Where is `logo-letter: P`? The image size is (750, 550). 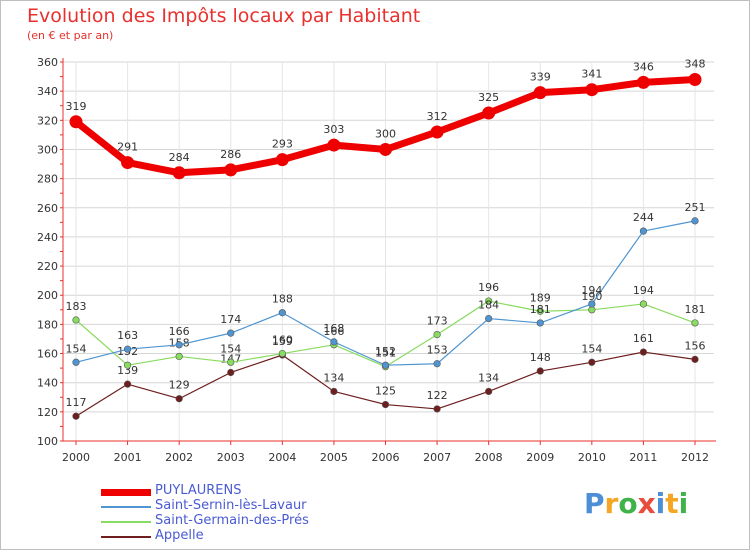 logo-letter: P is located at coordinates (594, 503).